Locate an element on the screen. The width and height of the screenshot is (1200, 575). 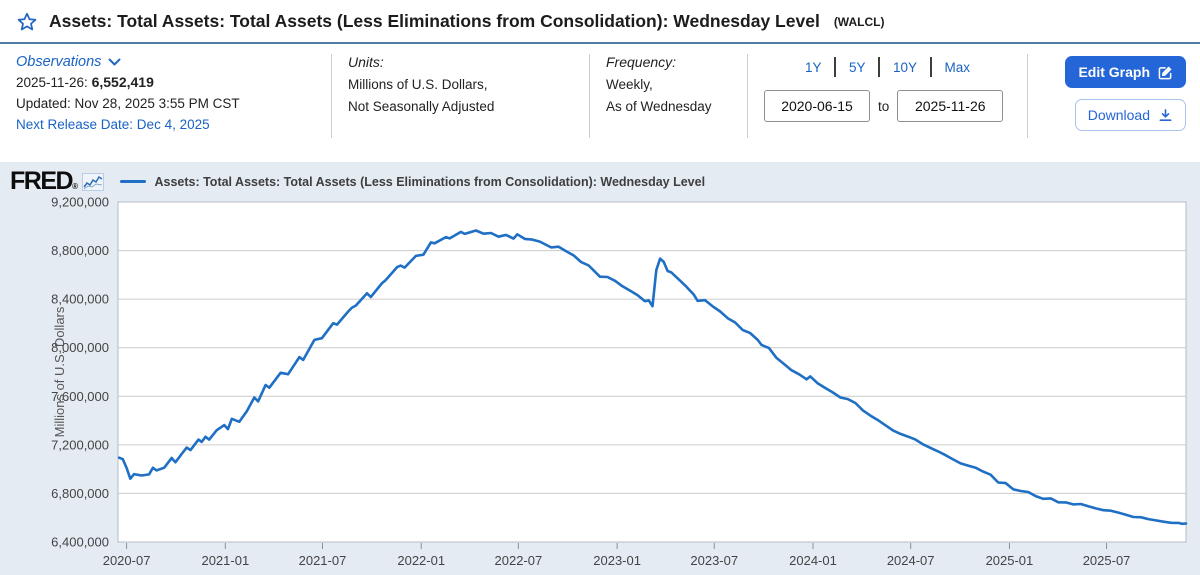
edit-icon is located at coordinates (1165, 72).